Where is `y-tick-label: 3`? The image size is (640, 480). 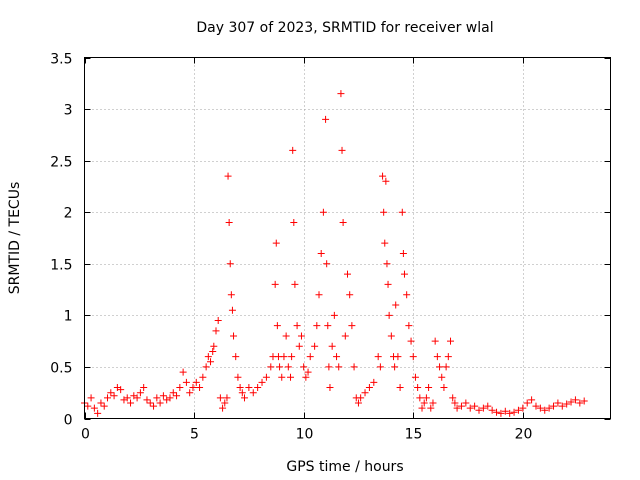
y-tick-label: 3 is located at coordinates (68, 111).